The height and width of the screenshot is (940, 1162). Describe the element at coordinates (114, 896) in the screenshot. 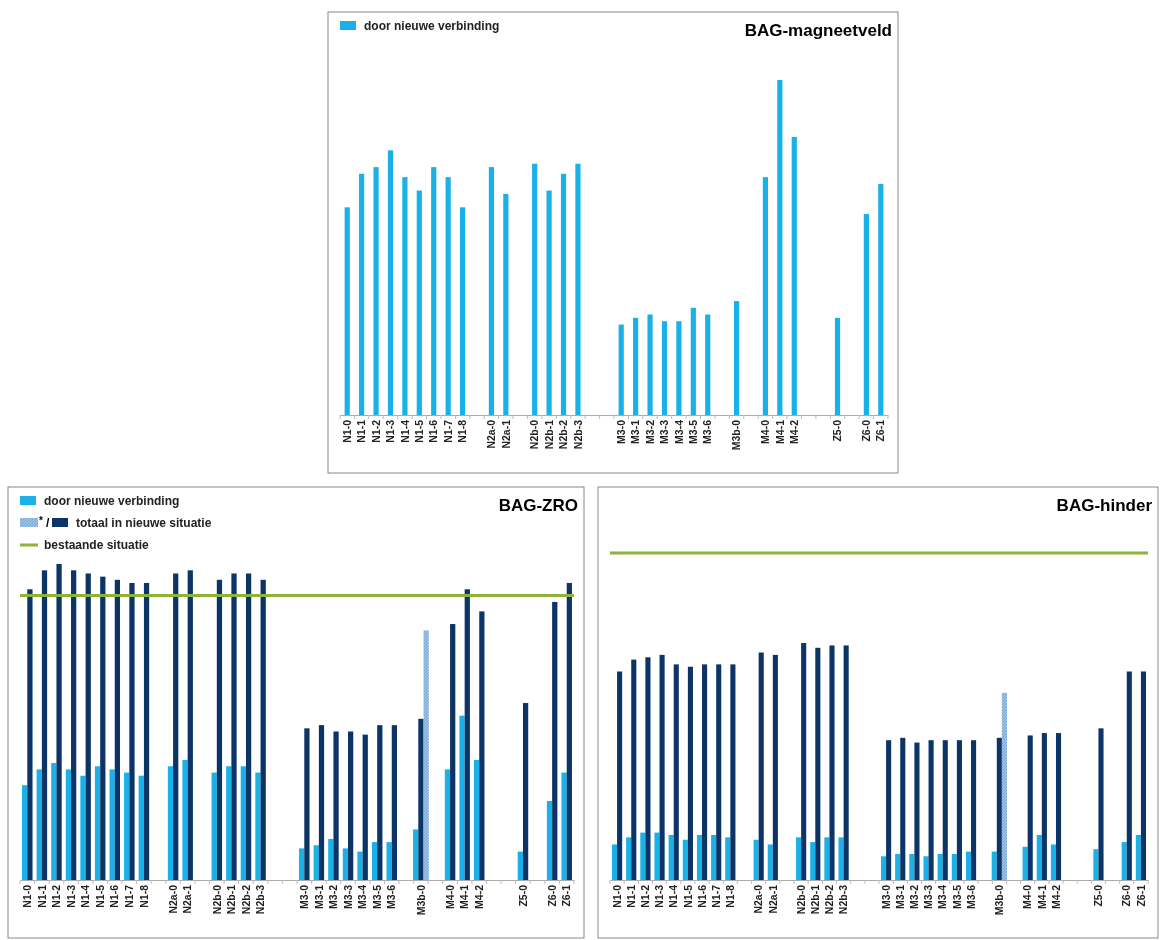

I see `x-tick-label: N1-6` at that location.